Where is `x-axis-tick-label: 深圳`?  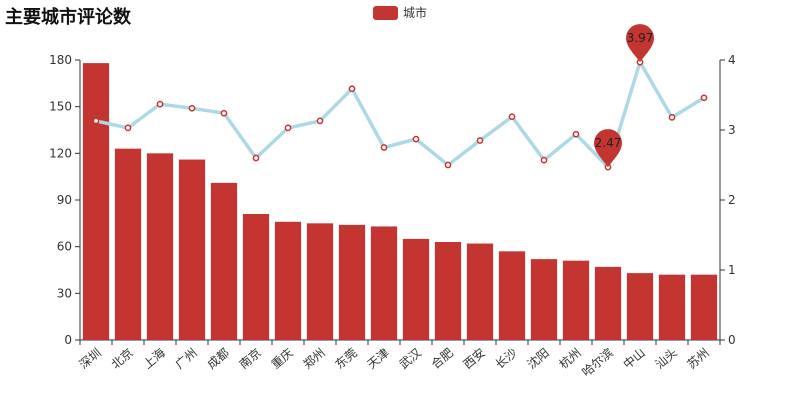
x-axis-tick-label: 深圳 is located at coordinates (90, 359).